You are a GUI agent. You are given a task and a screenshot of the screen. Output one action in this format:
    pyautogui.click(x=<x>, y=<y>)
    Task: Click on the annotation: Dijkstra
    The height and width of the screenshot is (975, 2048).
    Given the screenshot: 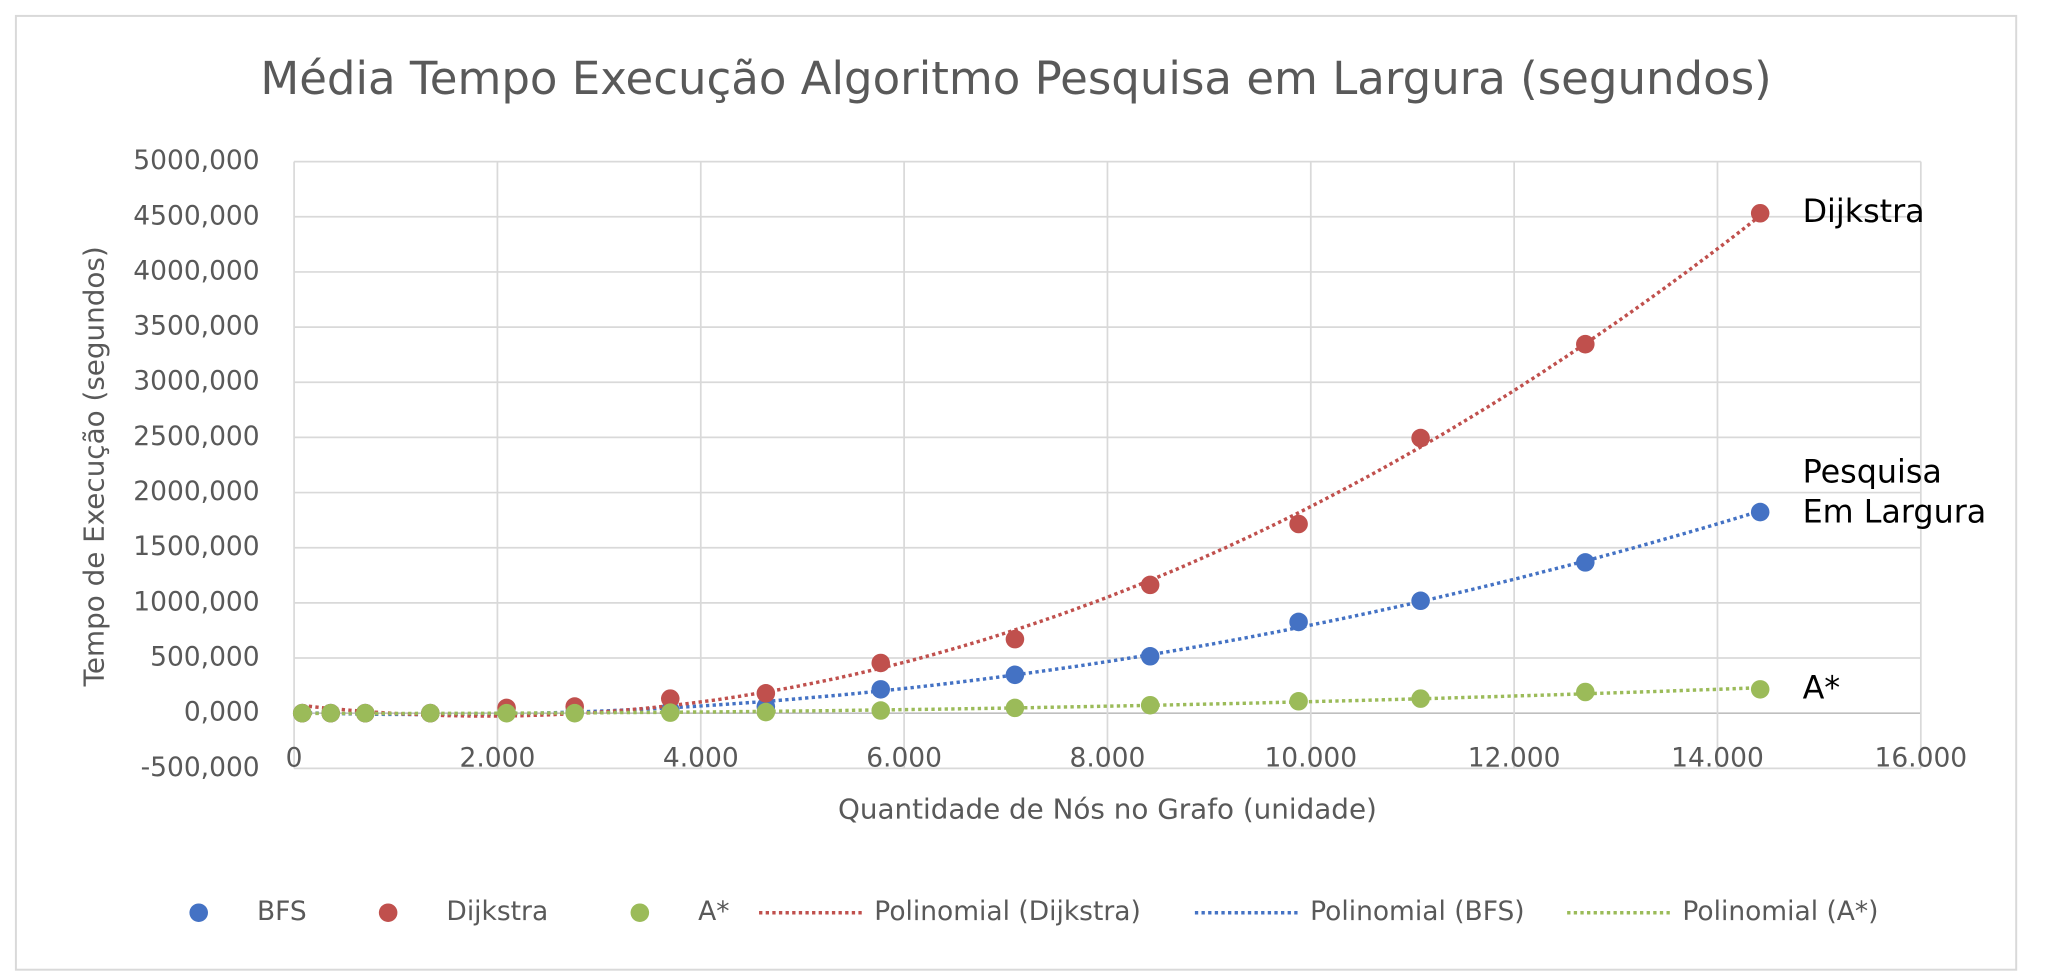 What is the action you would take?
    pyautogui.click(x=1864, y=211)
    